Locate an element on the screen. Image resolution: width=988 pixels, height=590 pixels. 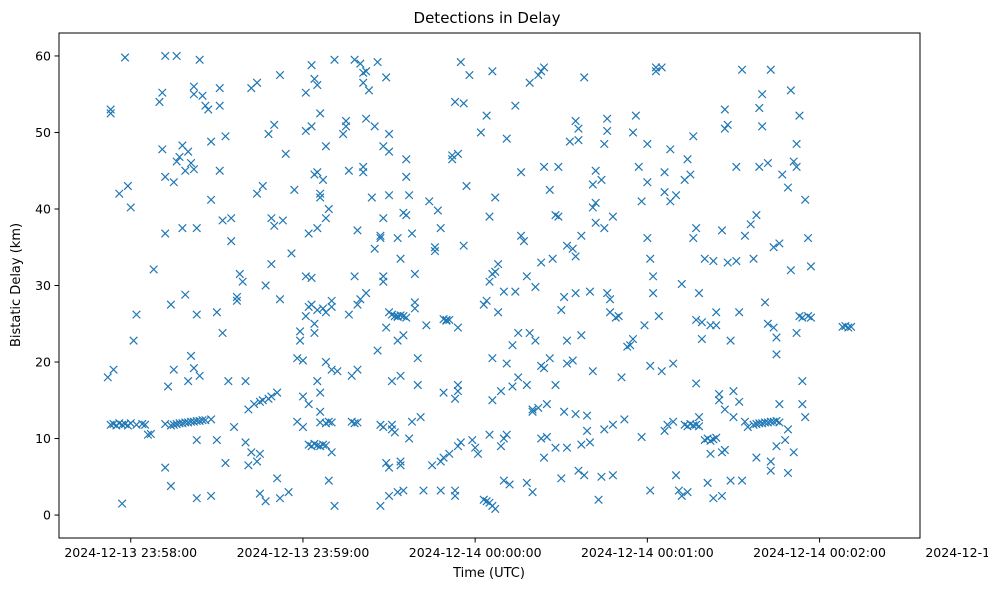
y-tick-label: 10 is located at coordinates (43, 438).